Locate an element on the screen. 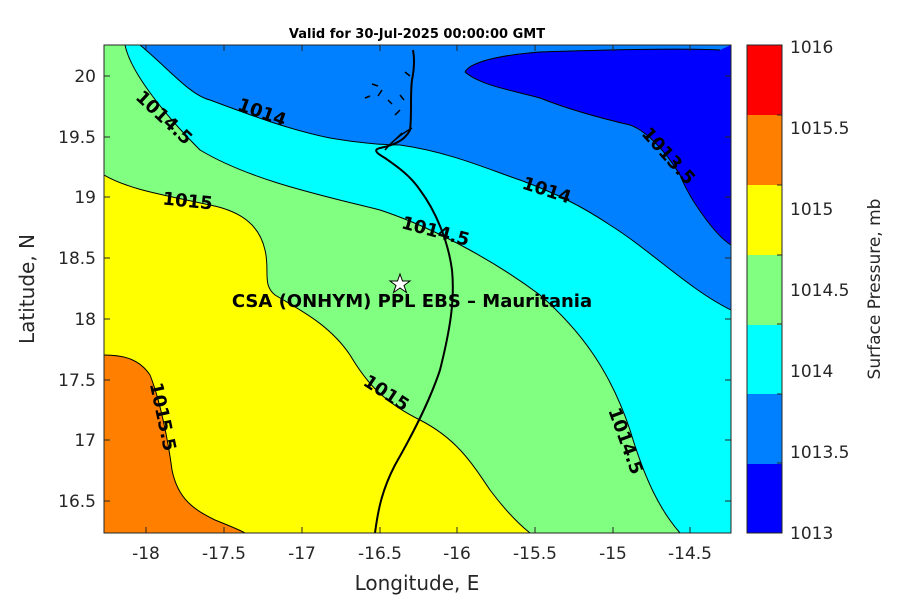 This screenshot has height=600, width=900. y-tick-label: 19.5 is located at coordinates (77, 138).